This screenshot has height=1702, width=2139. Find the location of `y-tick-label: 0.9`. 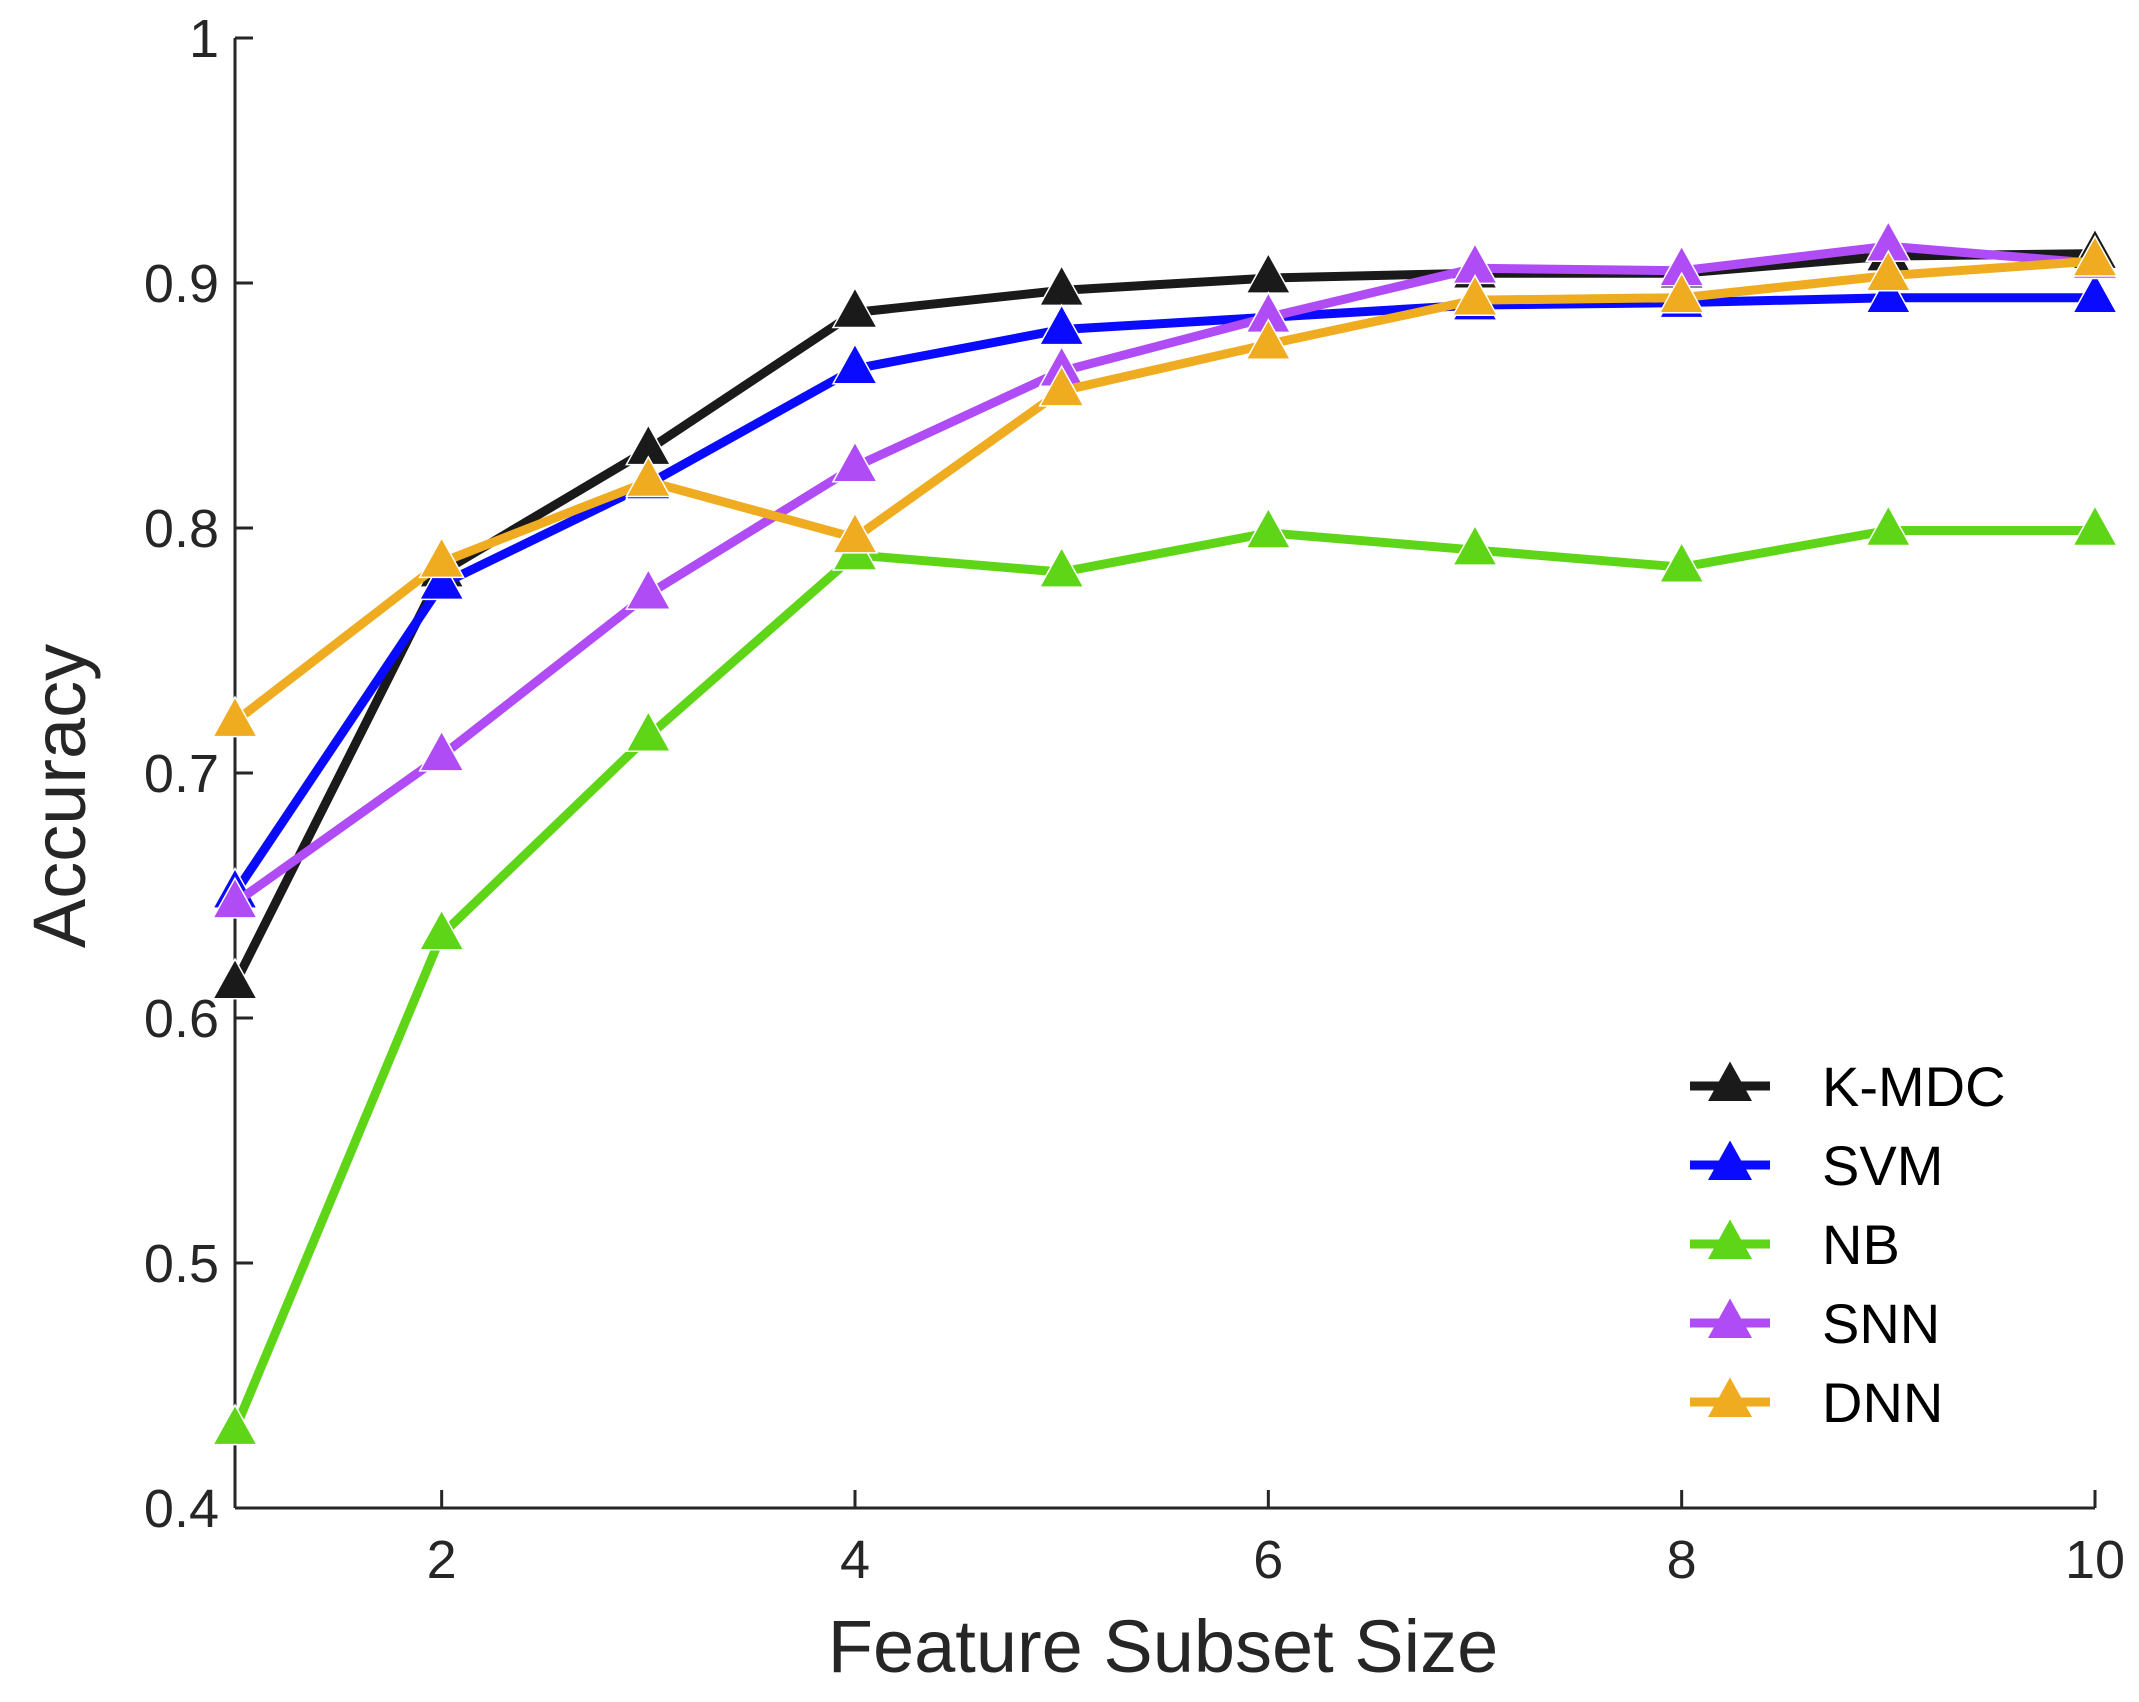

y-tick-label: 0.9 is located at coordinates (181, 284).